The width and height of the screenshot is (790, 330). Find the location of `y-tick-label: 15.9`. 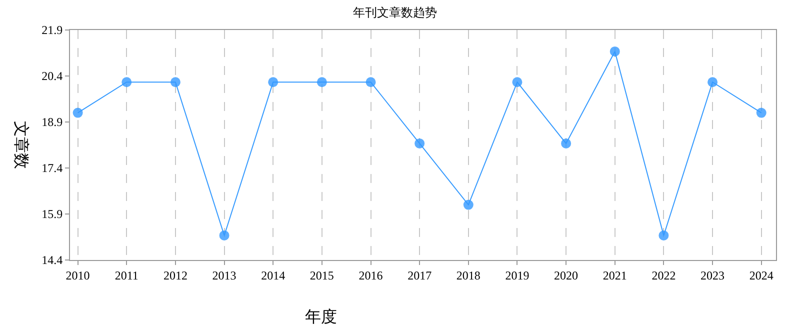

y-tick-label: 15.9 is located at coordinates (52, 214).